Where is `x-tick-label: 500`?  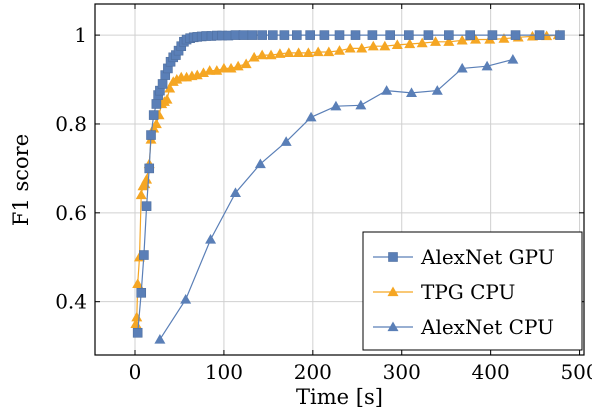
x-tick-label: 500 is located at coordinates (576, 372).